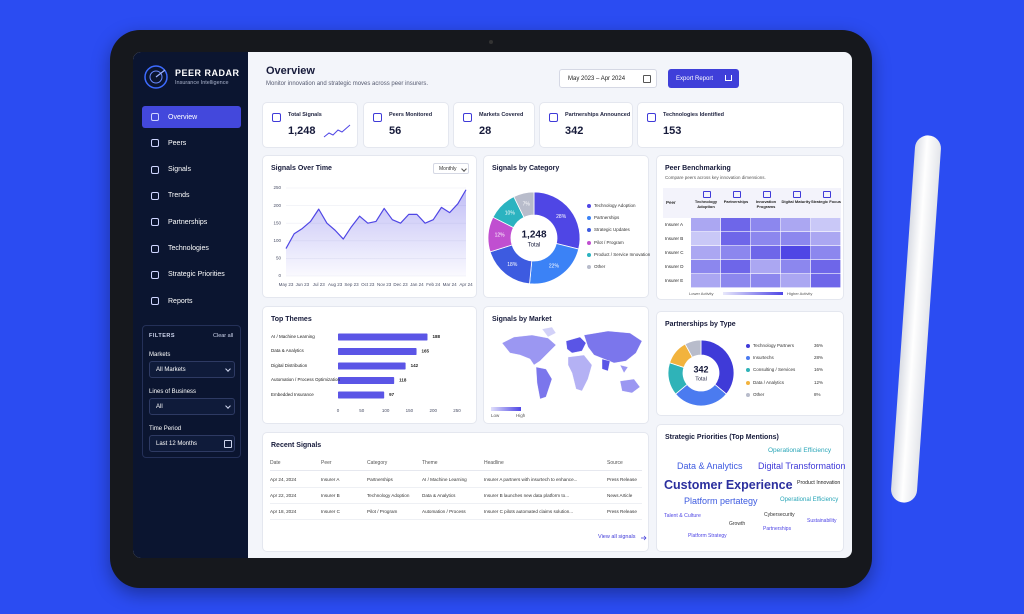 The image size is (1024, 614). Describe the element at coordinates (694, 115) in the screenshot. I see `kpi-label: Technologies Identified` at that location.